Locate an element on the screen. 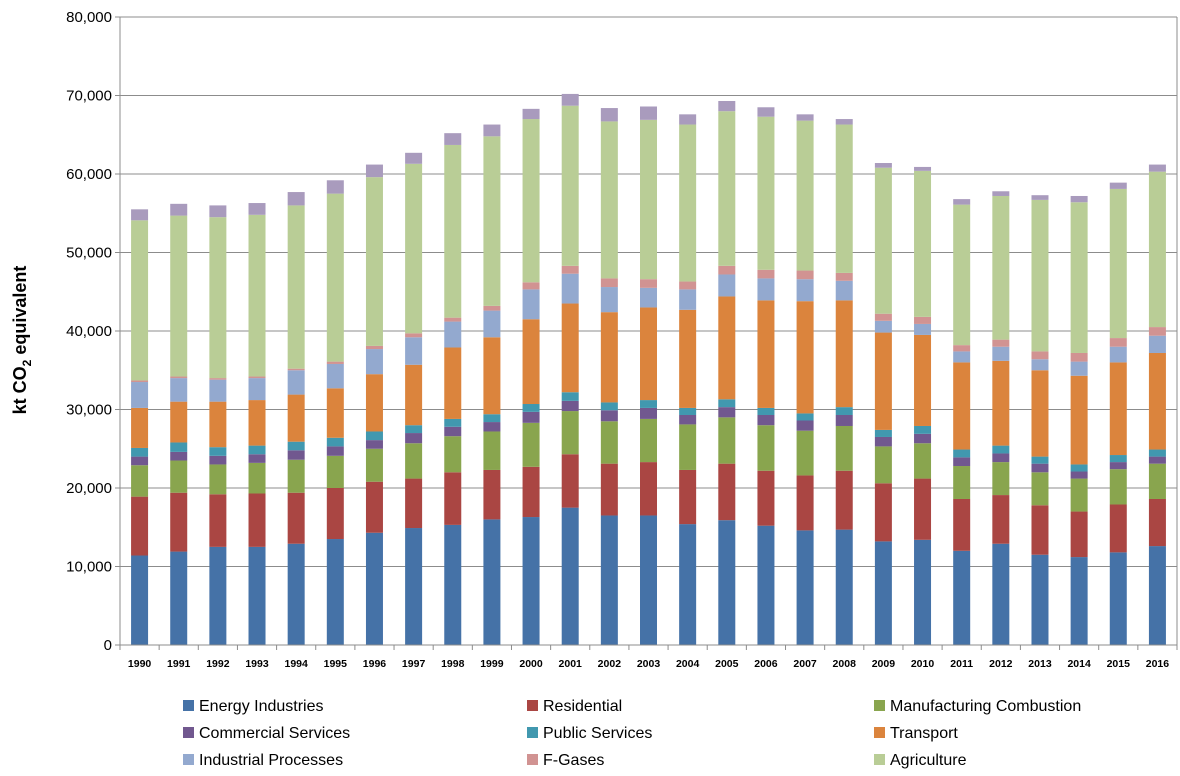 The height and width of the screenshot is (776, 1180). bar-segment-series-9-2001 is located at coordinates (570, 99).